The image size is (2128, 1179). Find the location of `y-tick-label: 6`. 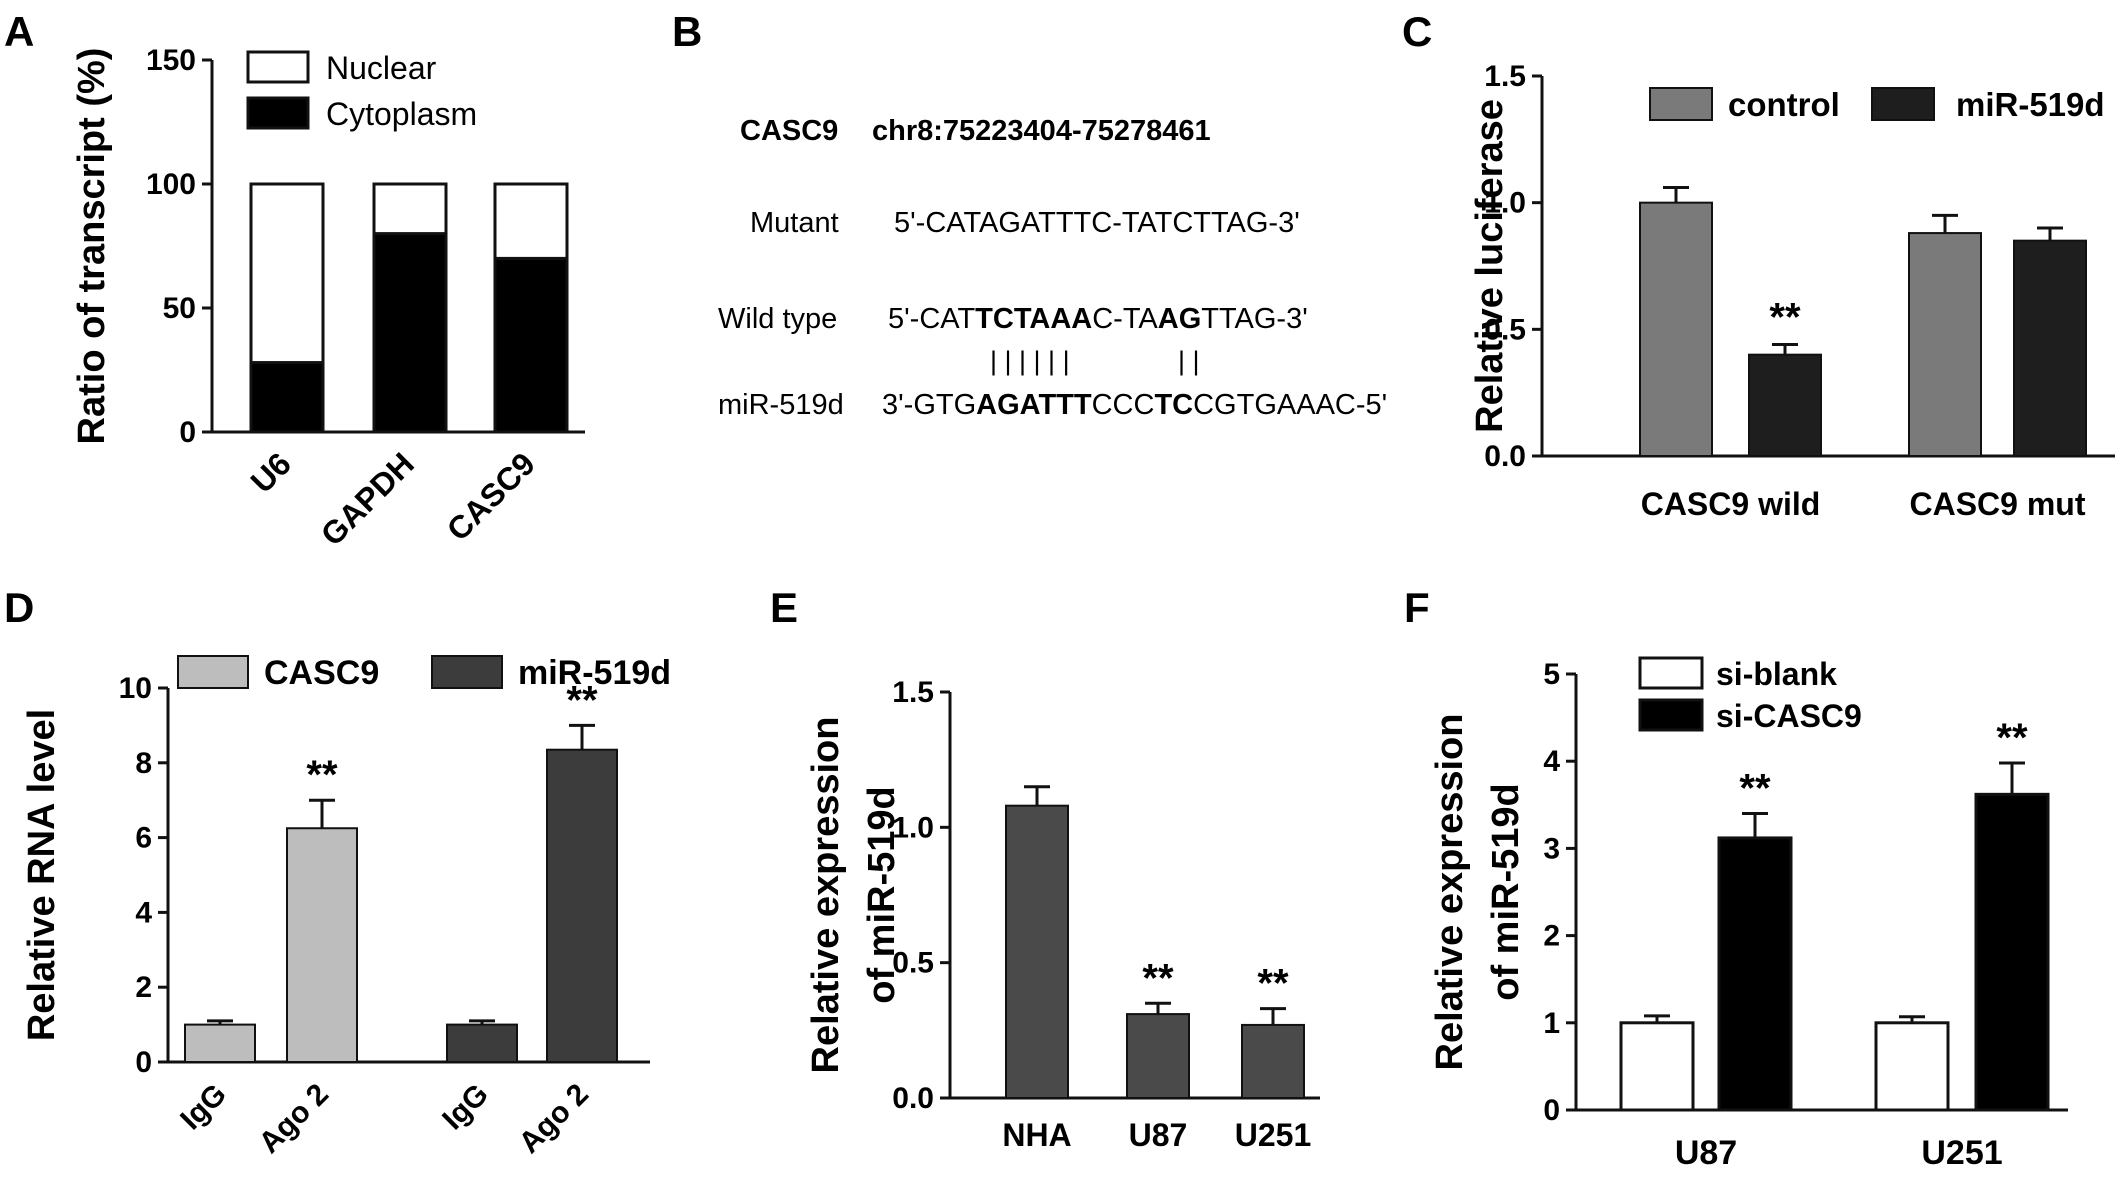

y-tick-label: 6 is located at coordinates (143, 838).